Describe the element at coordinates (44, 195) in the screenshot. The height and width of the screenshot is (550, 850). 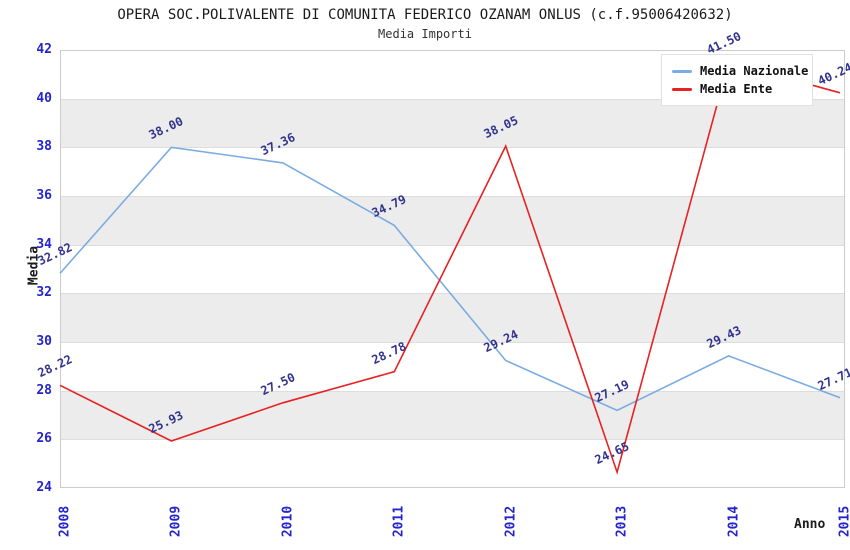
I see `y-tick-label: 36` at that location.